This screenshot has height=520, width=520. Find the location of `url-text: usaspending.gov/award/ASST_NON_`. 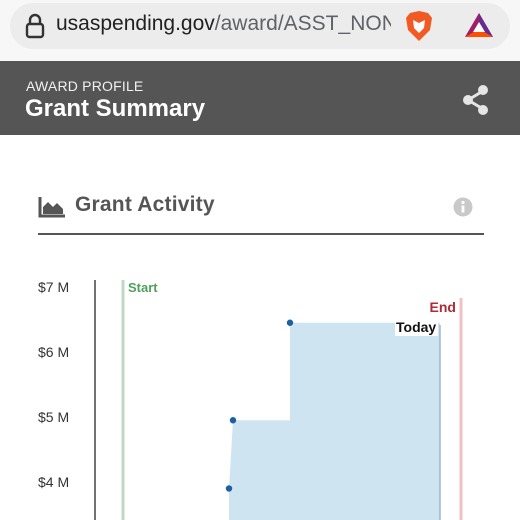

url-text: usaspending.gov/award/ASST_NON_ is located at coordinates (223, 24).